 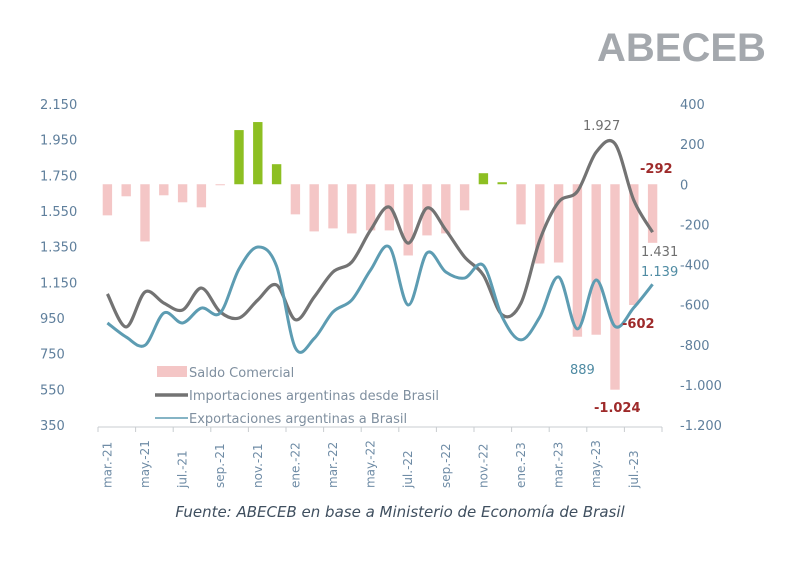 What do you see at coordinates (582, 370) in the screenshot?
I see `data-label: 889` at bounding box center [582, 370].